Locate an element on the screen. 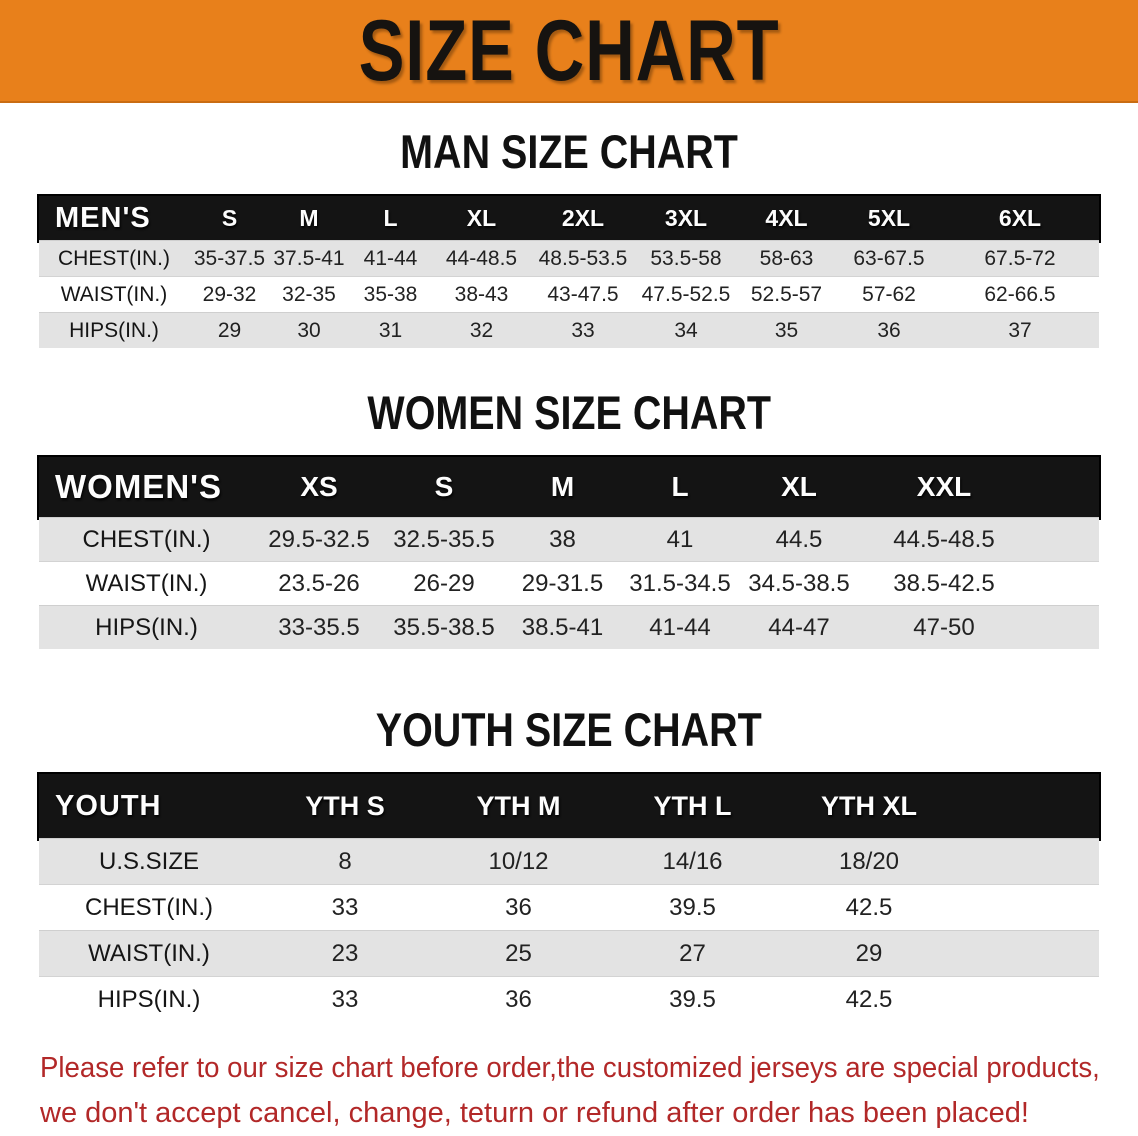 The height and width of the screenshot is (1136, 1138). size-value-cell: 35 is located at coordinates (786, 330).